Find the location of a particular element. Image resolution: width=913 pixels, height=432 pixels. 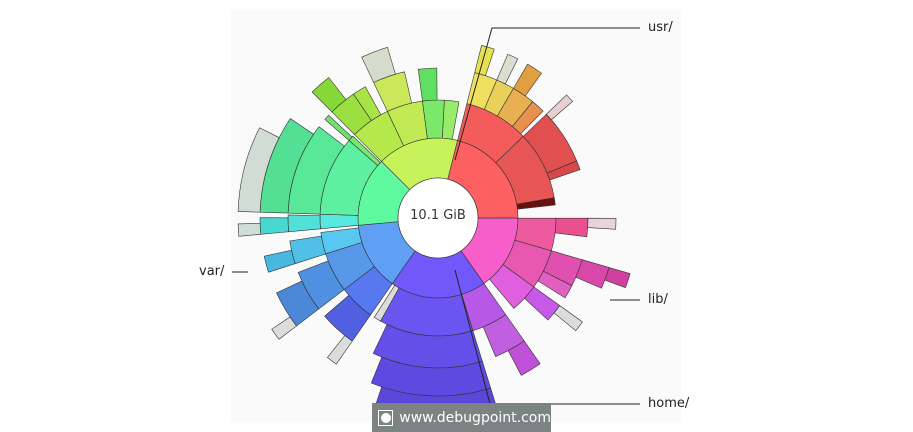

usr-label: usr/ is located at coordinates (660, 27).